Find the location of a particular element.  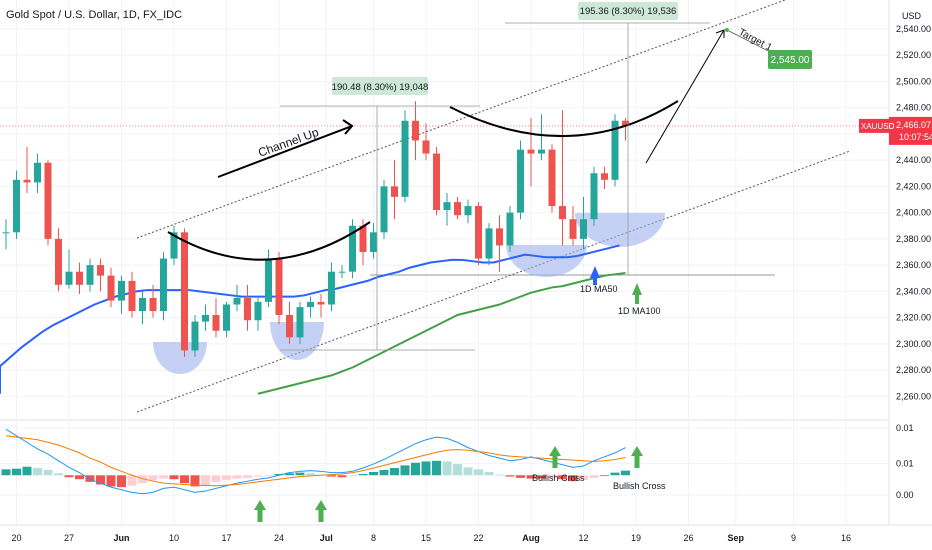

currency-label: USD is located at coordinates (912, 16).